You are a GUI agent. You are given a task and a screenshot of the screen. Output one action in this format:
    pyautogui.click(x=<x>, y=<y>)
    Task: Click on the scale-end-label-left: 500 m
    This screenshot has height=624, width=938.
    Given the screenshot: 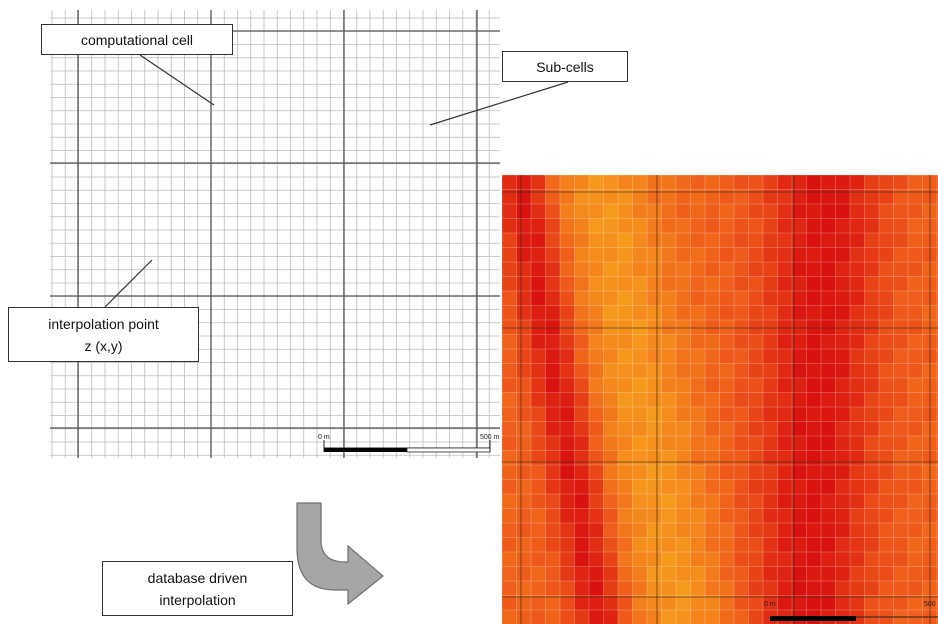 What is the action you would take?
    pyautogui.click(x=490, y=437)
    